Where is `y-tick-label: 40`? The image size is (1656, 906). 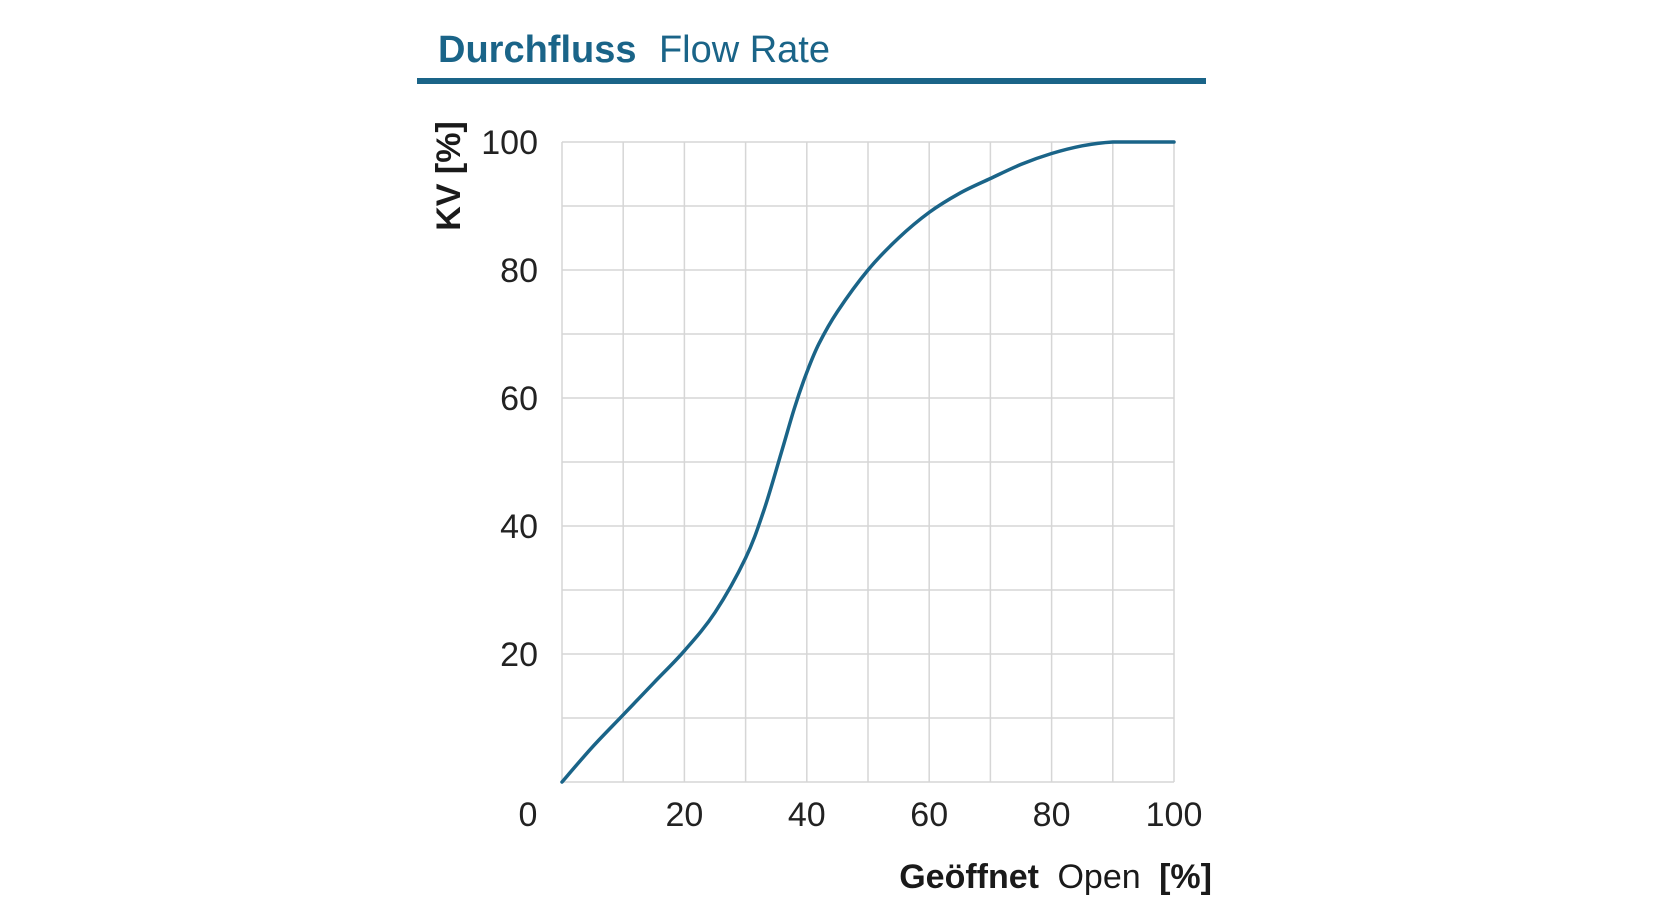 y-tick-label: 40 is located at coordinates (519, 527).